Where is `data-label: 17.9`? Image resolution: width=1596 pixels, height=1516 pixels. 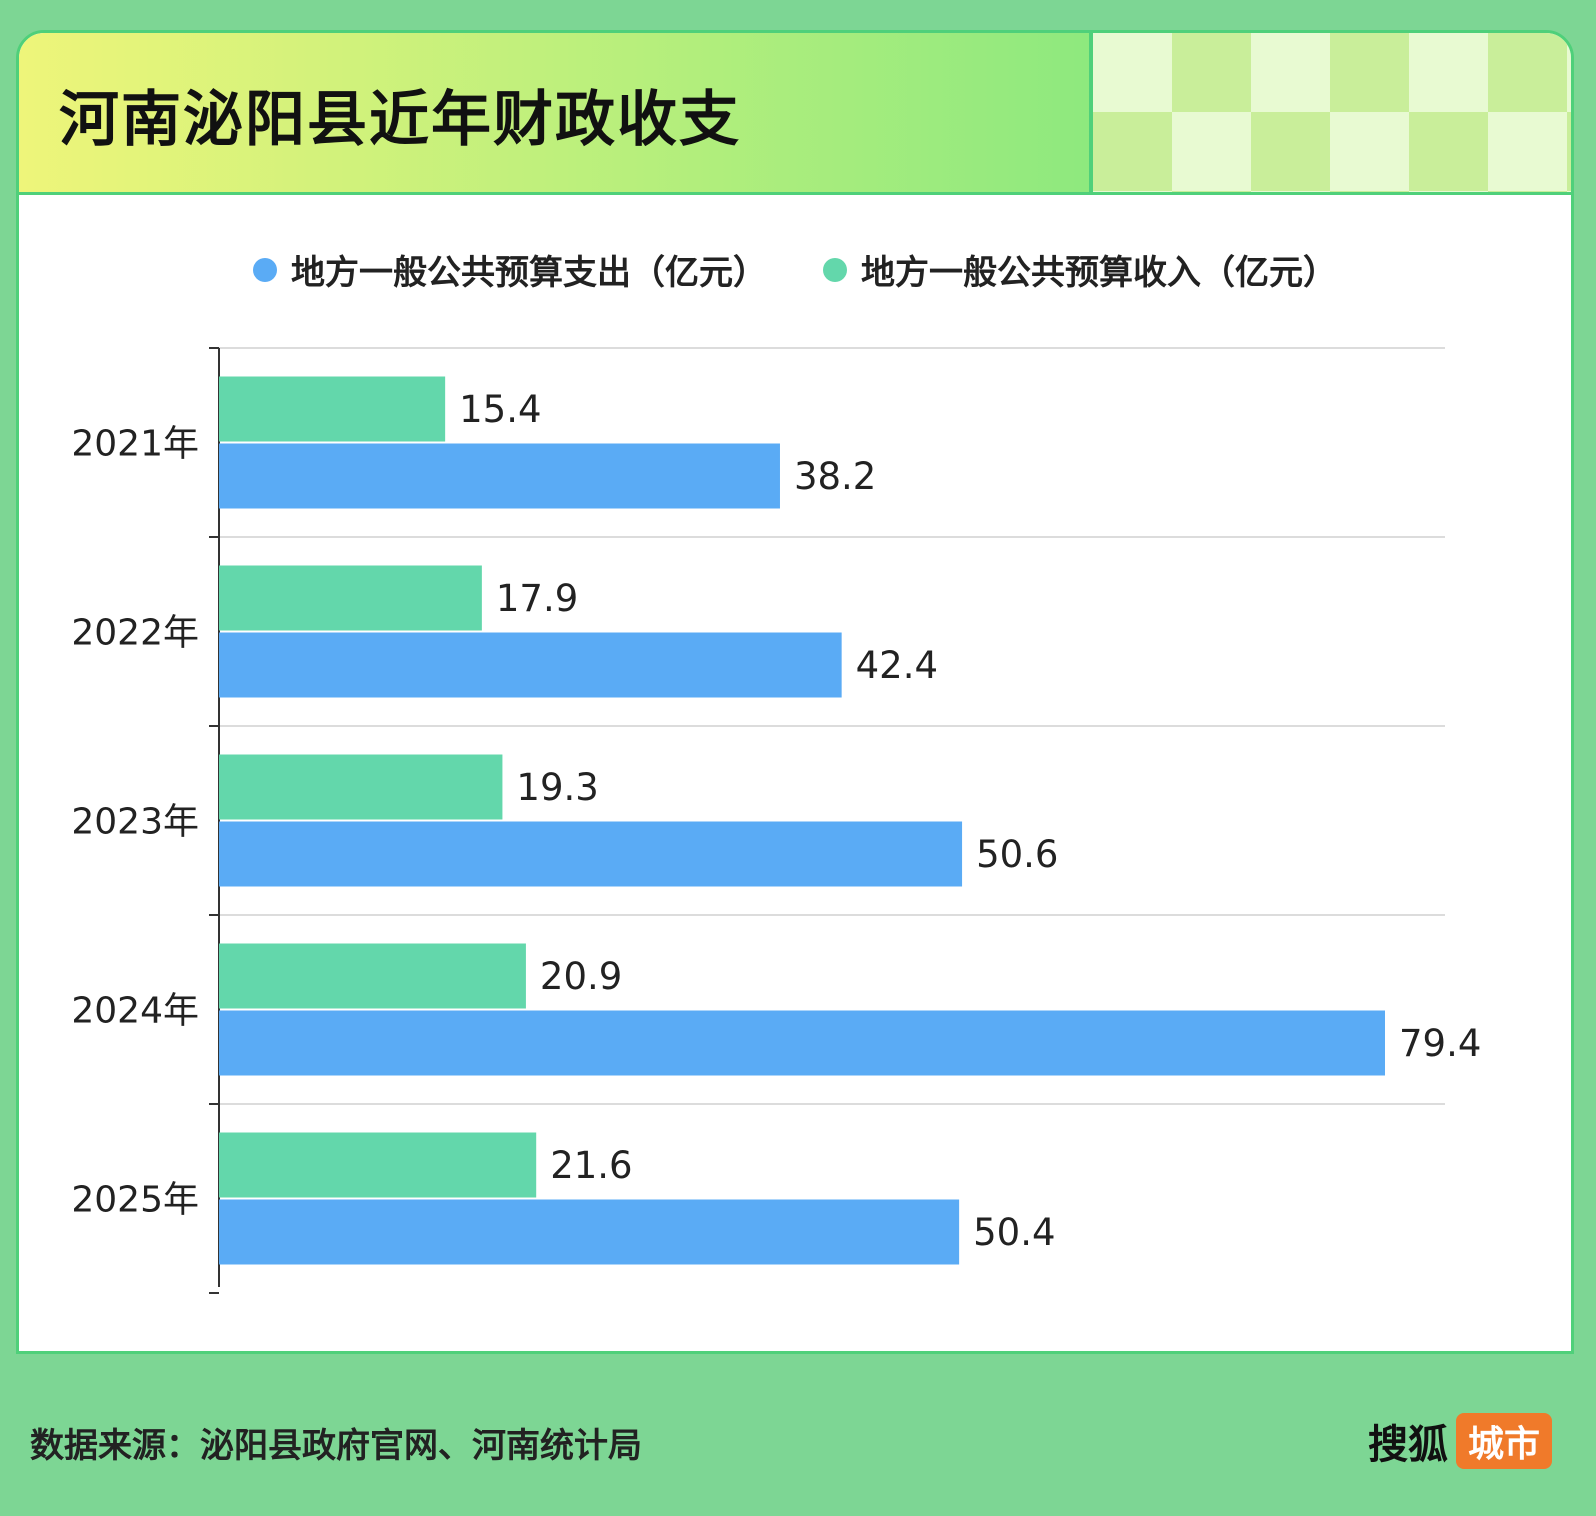
data-label: 17.9 is located at coordinates (537, 598).